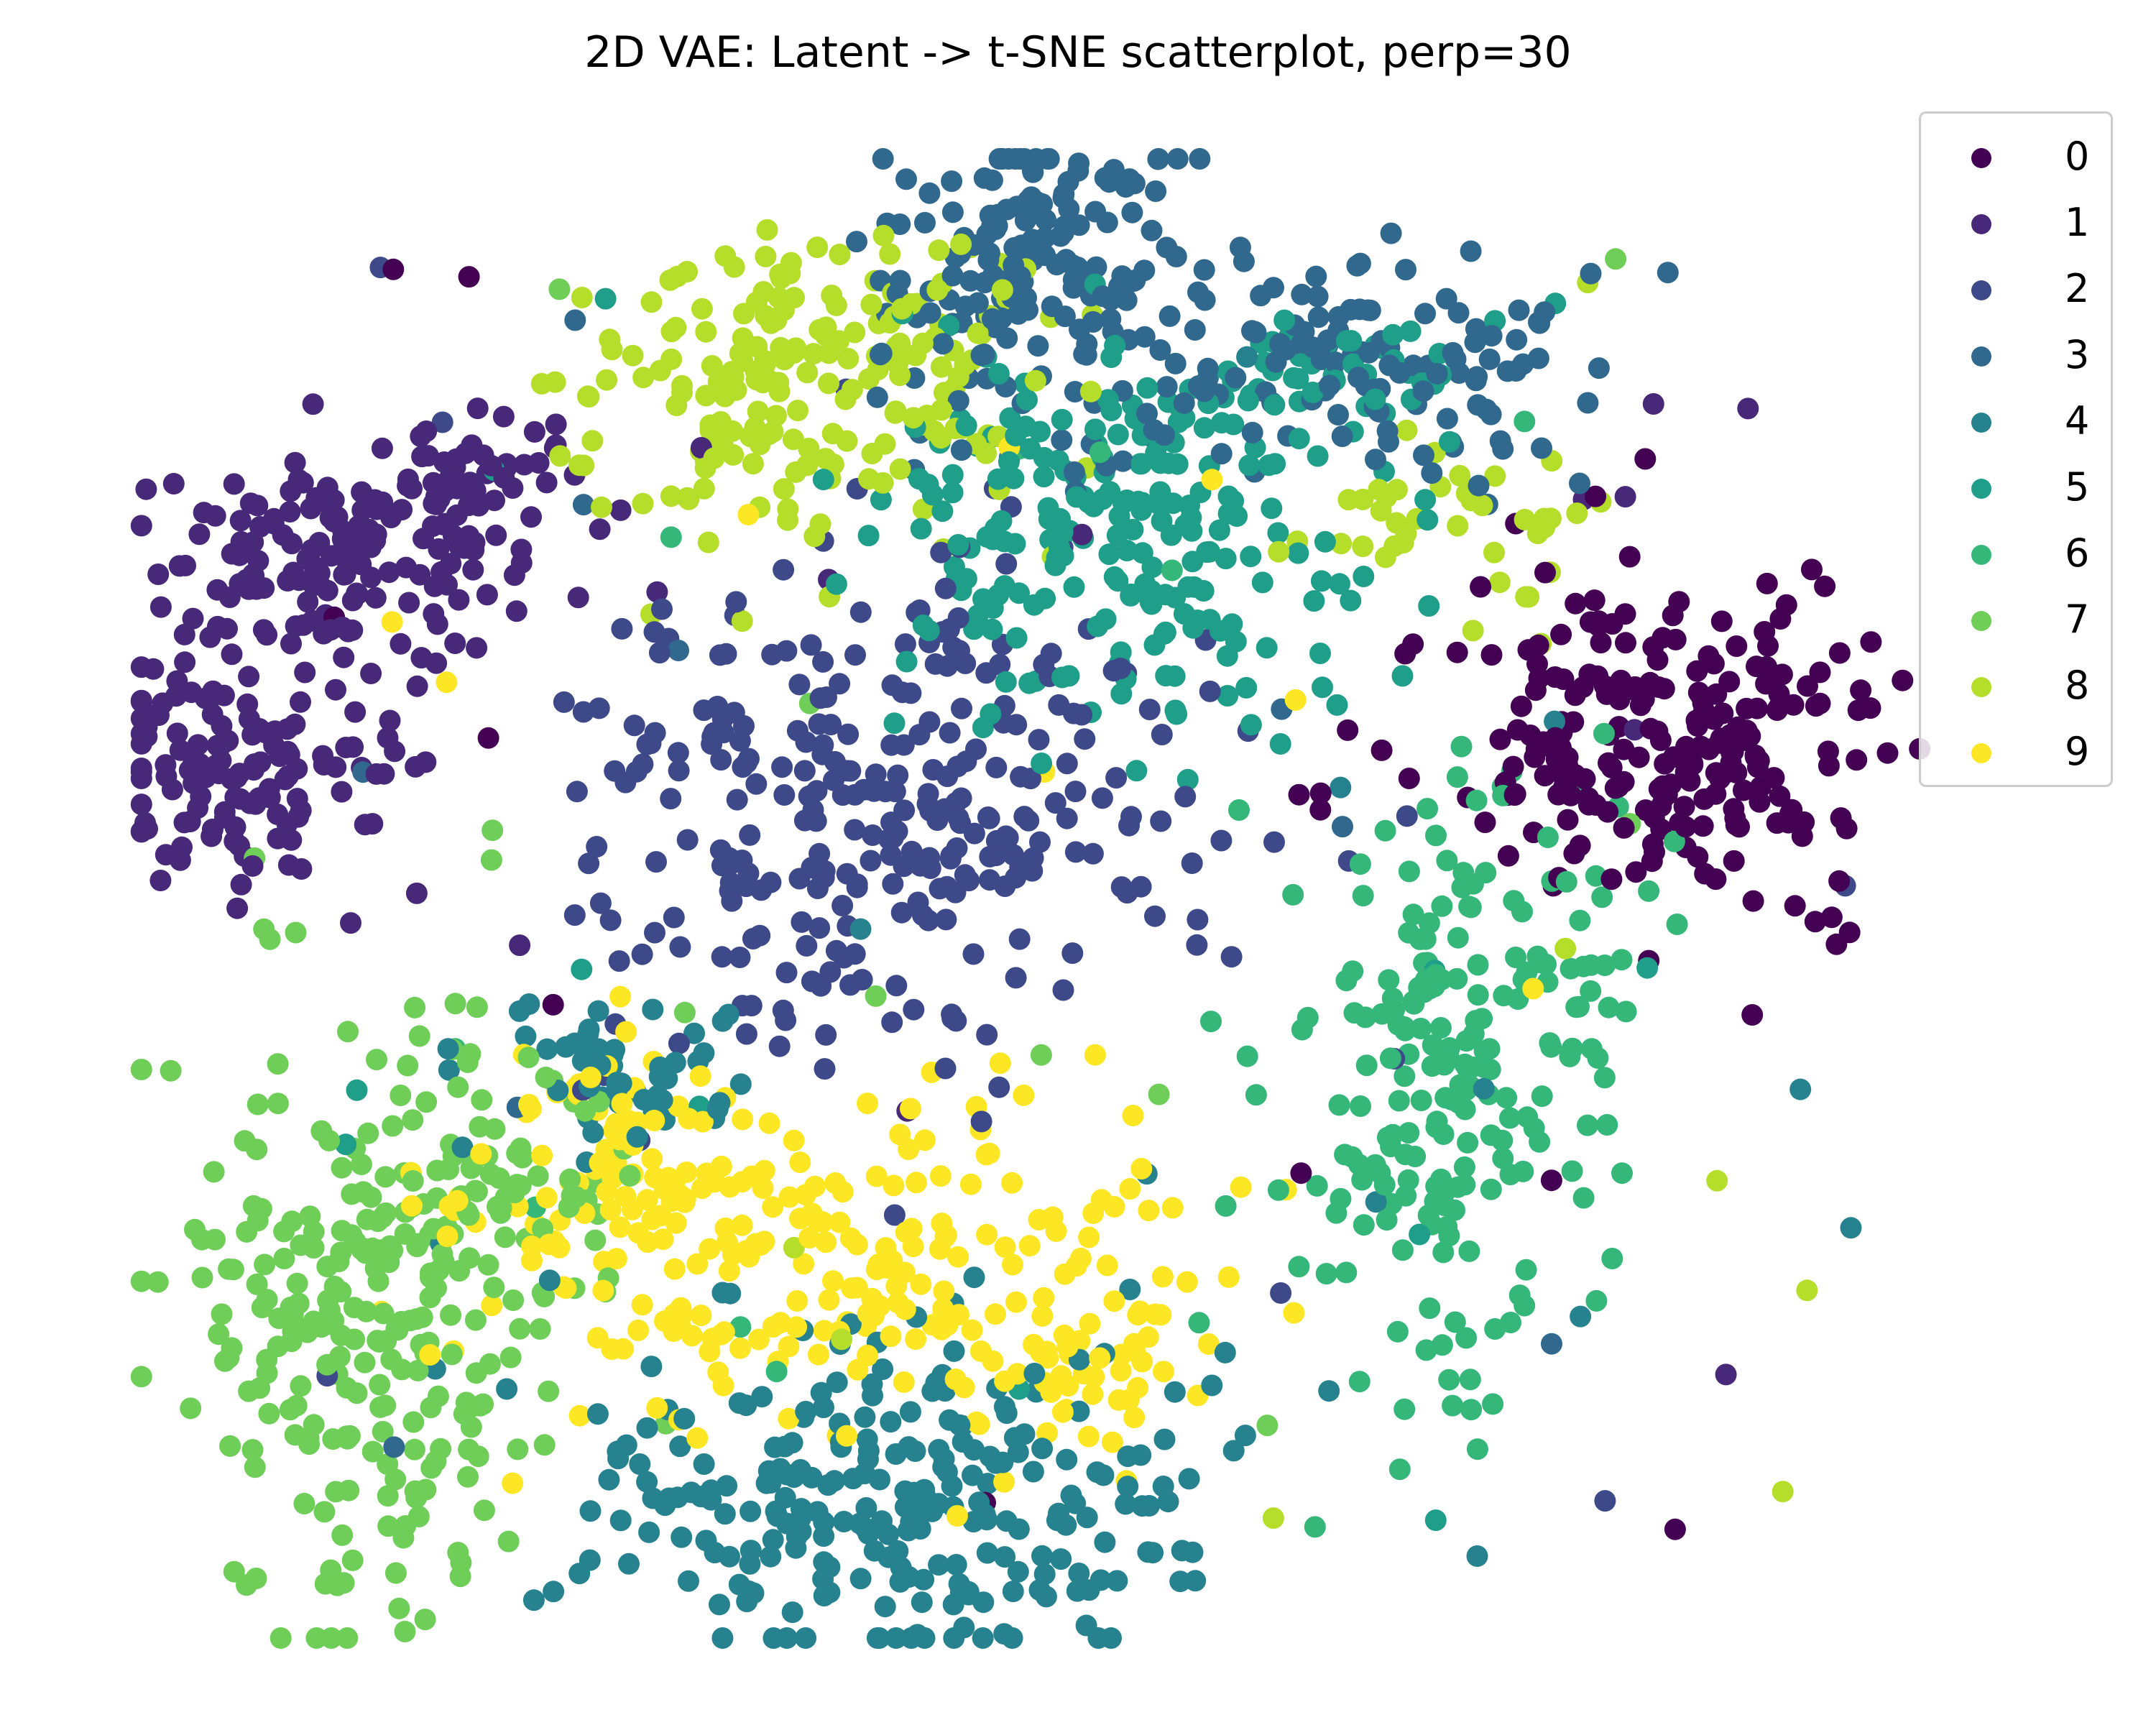 The width and height of the screenshot is (2156, 1725). What do you see at coordinates (2016, 752) in the screenshot?
I see `legend-item-9: 9` at bounding box center [2016, 752].